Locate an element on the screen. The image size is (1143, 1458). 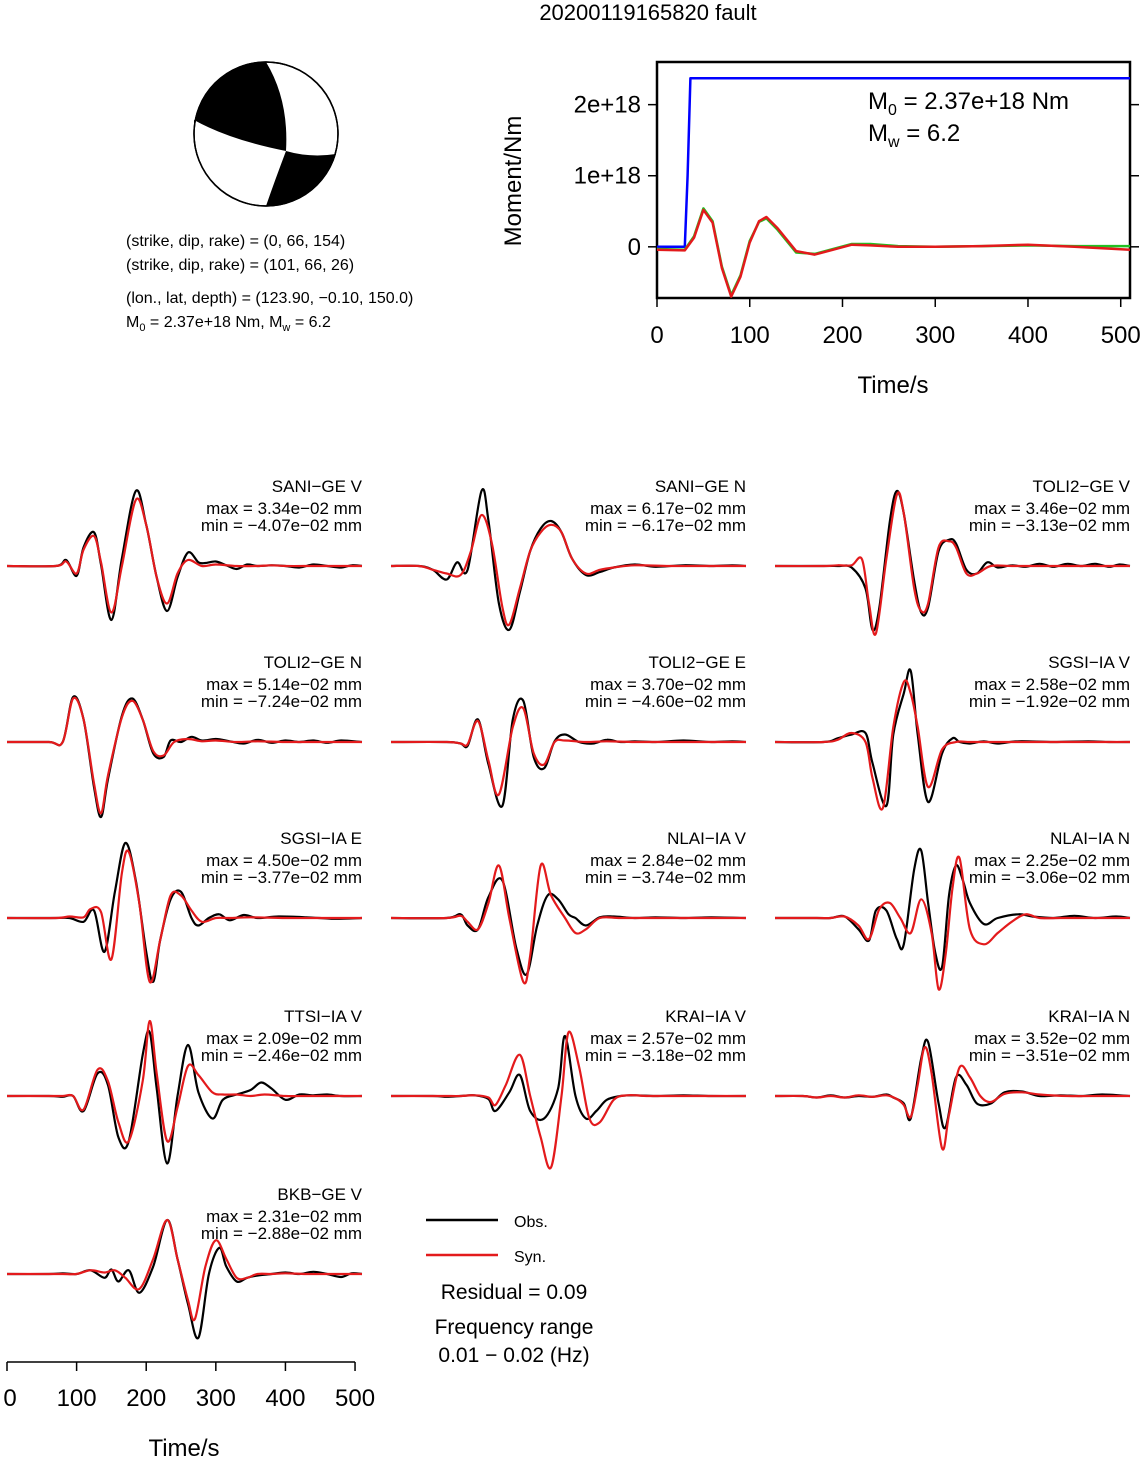
max-amplitude: max = 2.25e−02 mm is located at coordinates (1052, 860).